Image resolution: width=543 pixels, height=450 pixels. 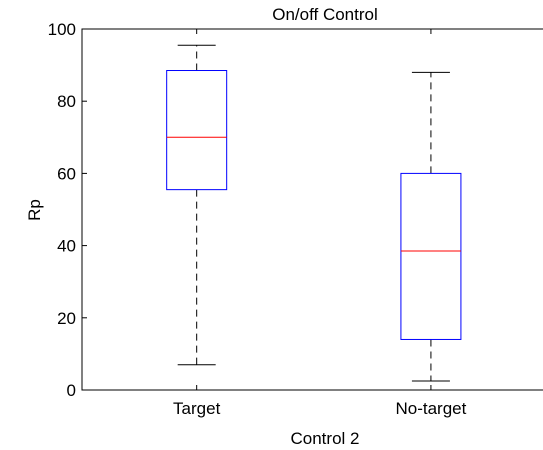 I want to click on box-no-target, so click(x=431, y=226).